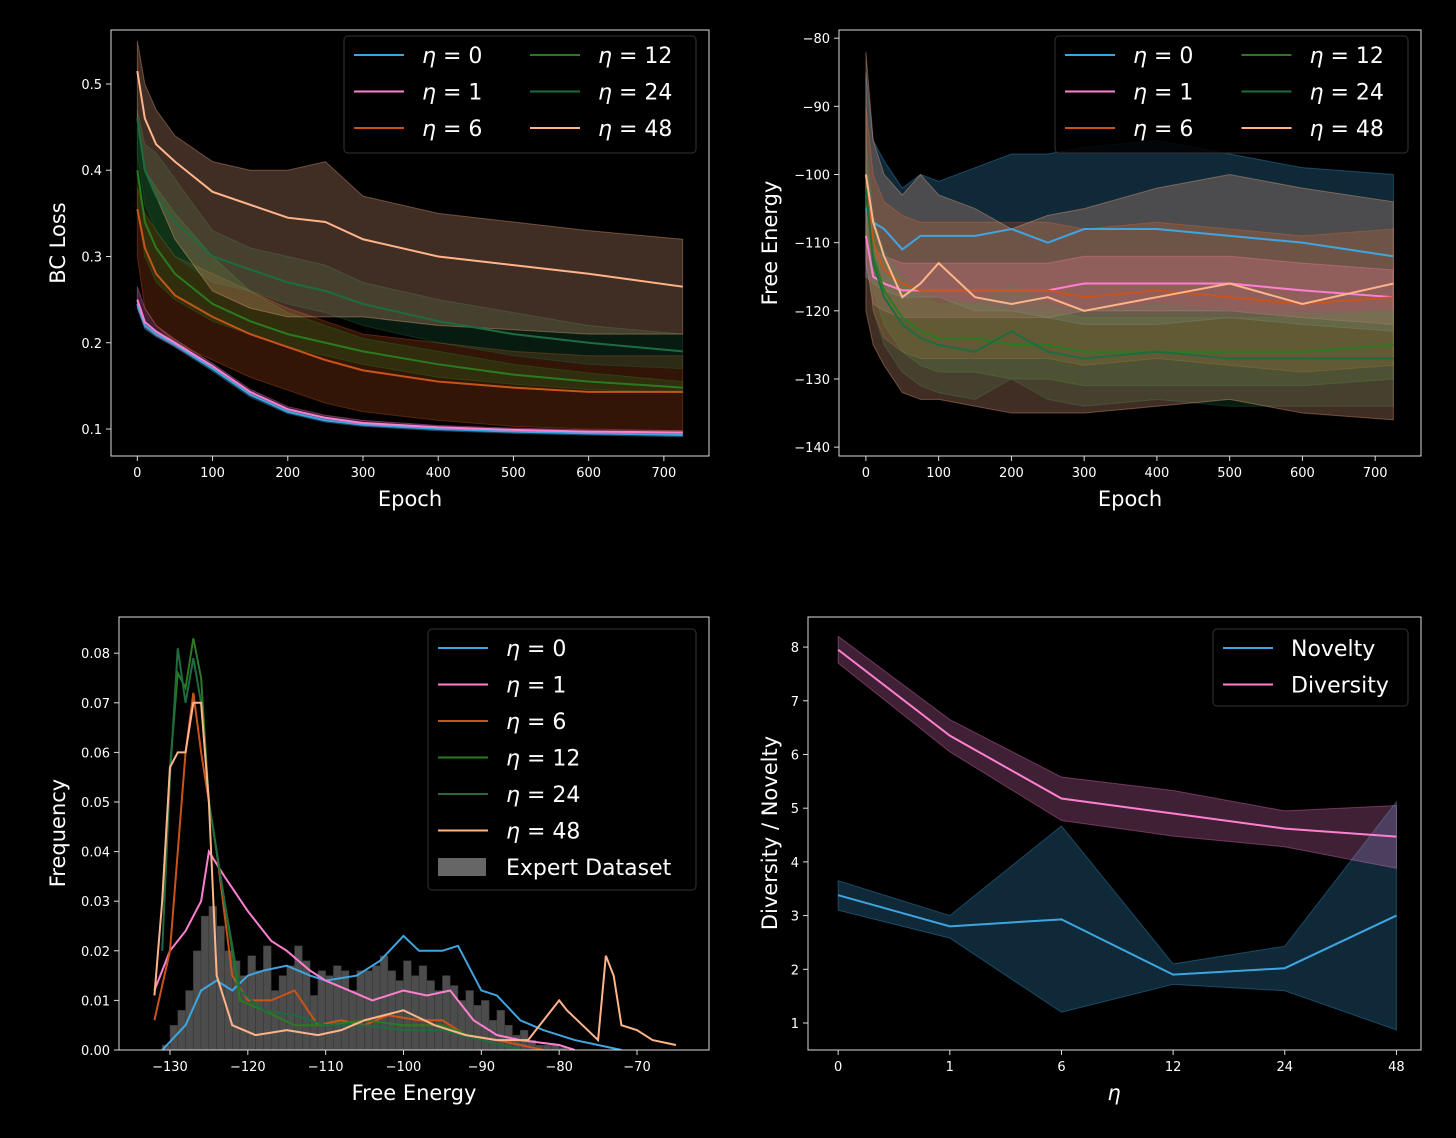 The height and width of the screenshot is (1138, 1456). What do you see at coordinates (248, 1067) in the screenshot?
I see `x-tick-label: −120` at bounding box center [248, 1067].